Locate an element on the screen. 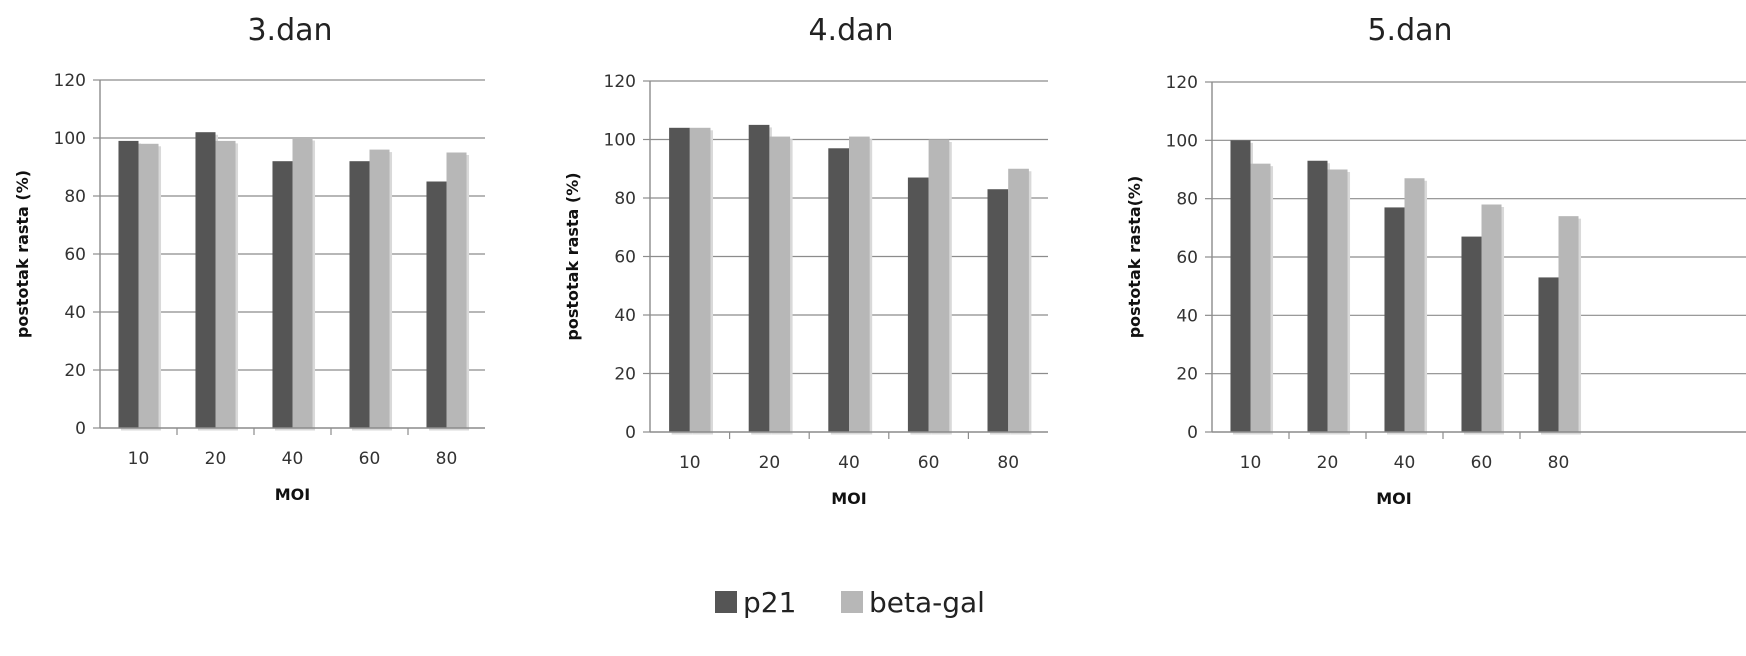  chart-title: 4.dan is located at coordinates (850, 30).